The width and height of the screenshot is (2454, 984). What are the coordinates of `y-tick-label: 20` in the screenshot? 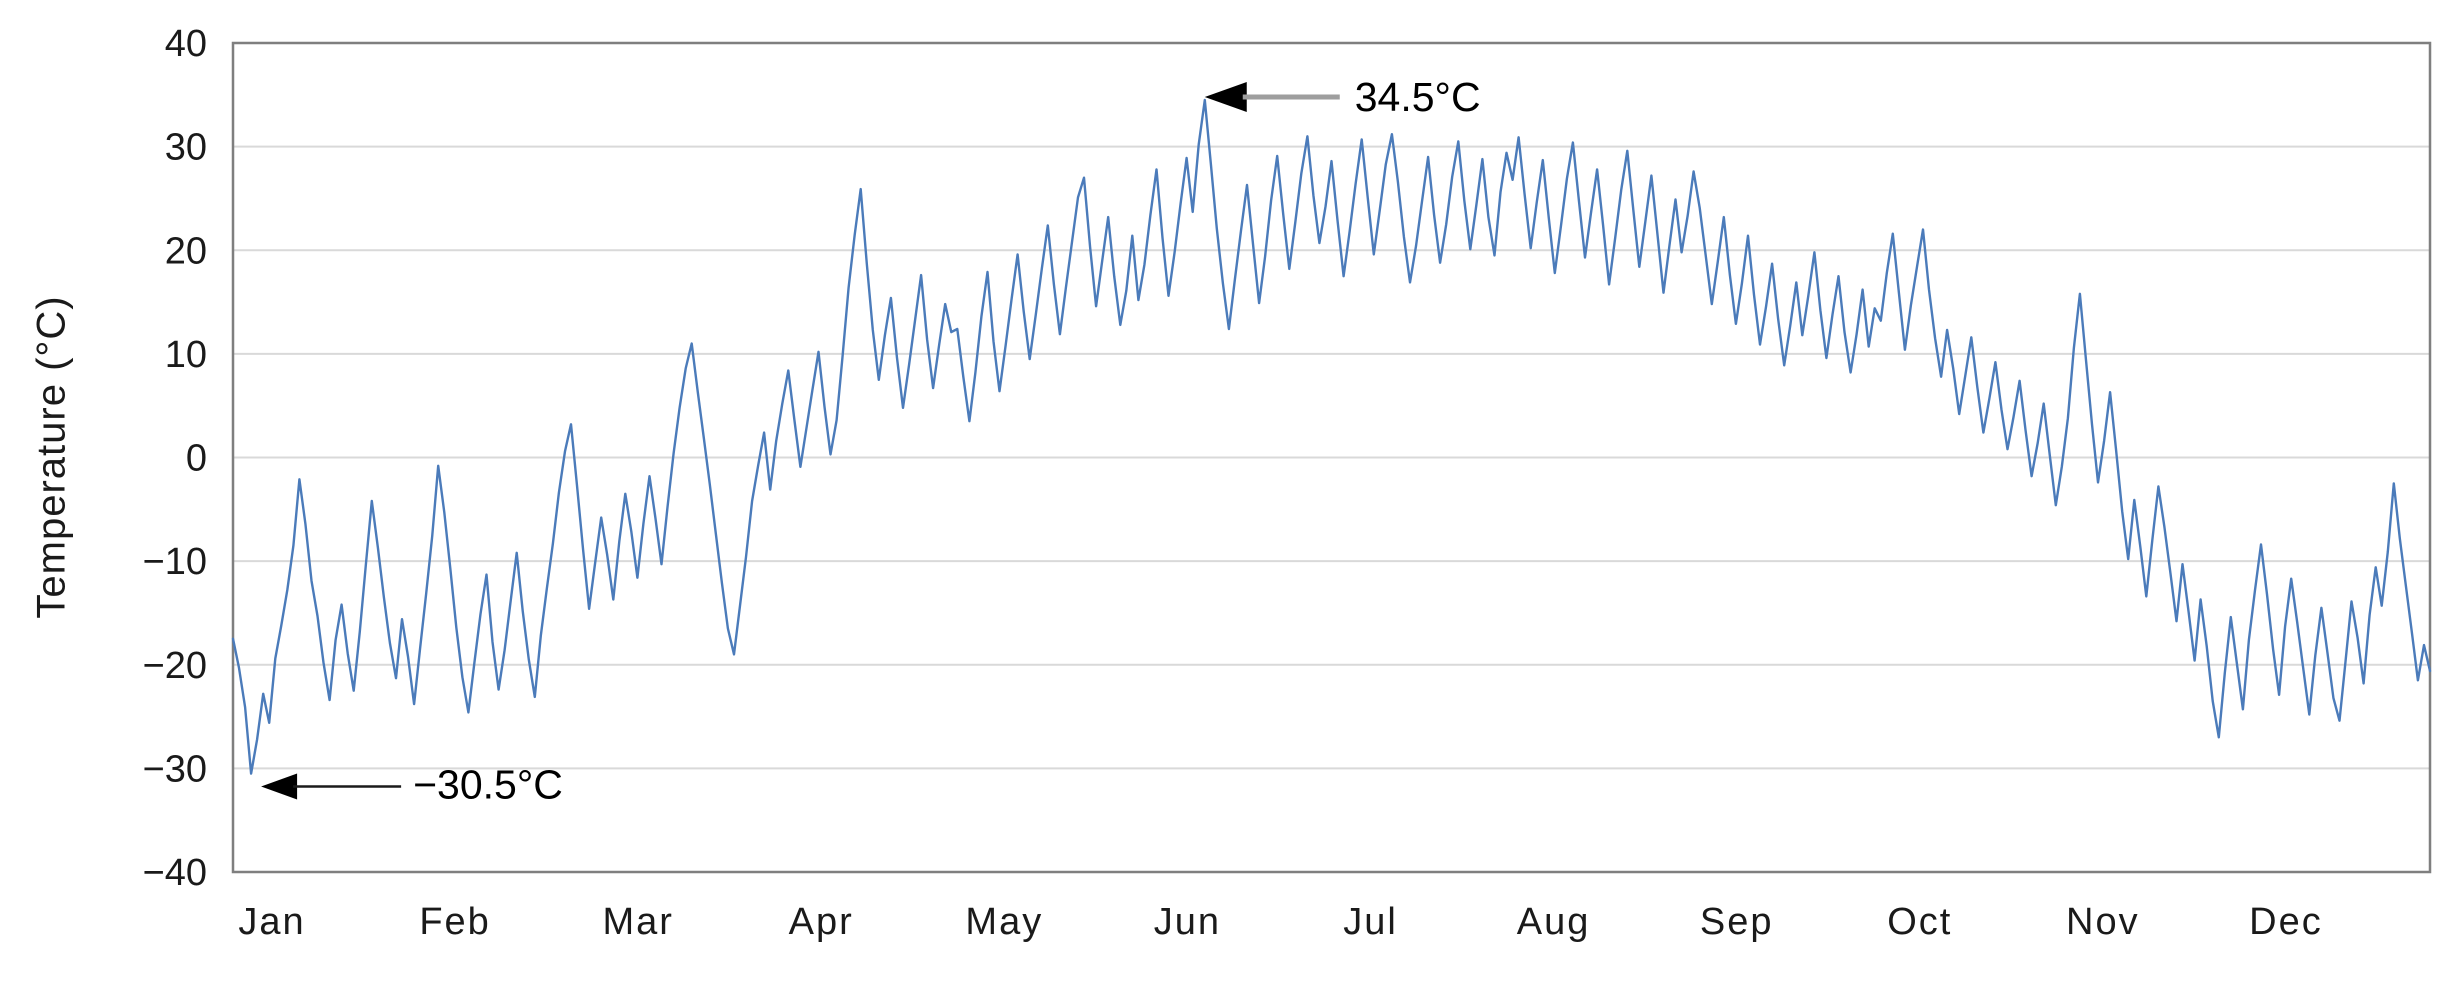 It's located at (186, 251).